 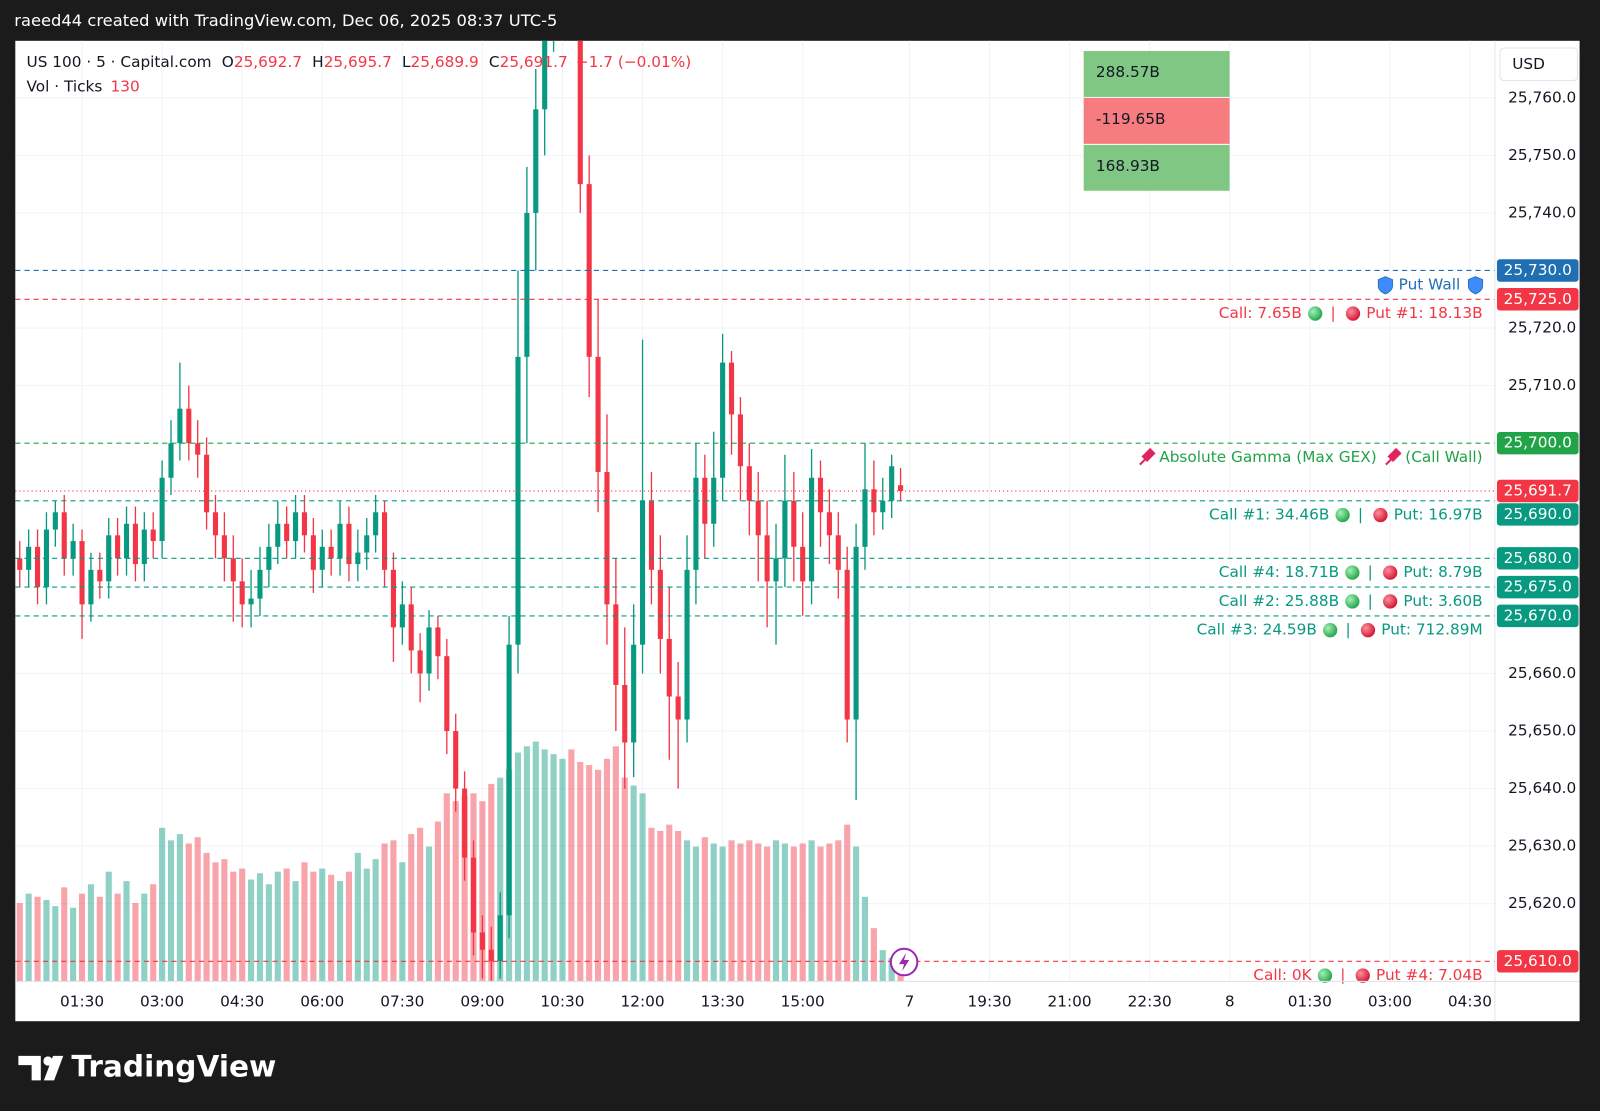 I want to click on ohlc-key: L, so click(x=406, y=62).